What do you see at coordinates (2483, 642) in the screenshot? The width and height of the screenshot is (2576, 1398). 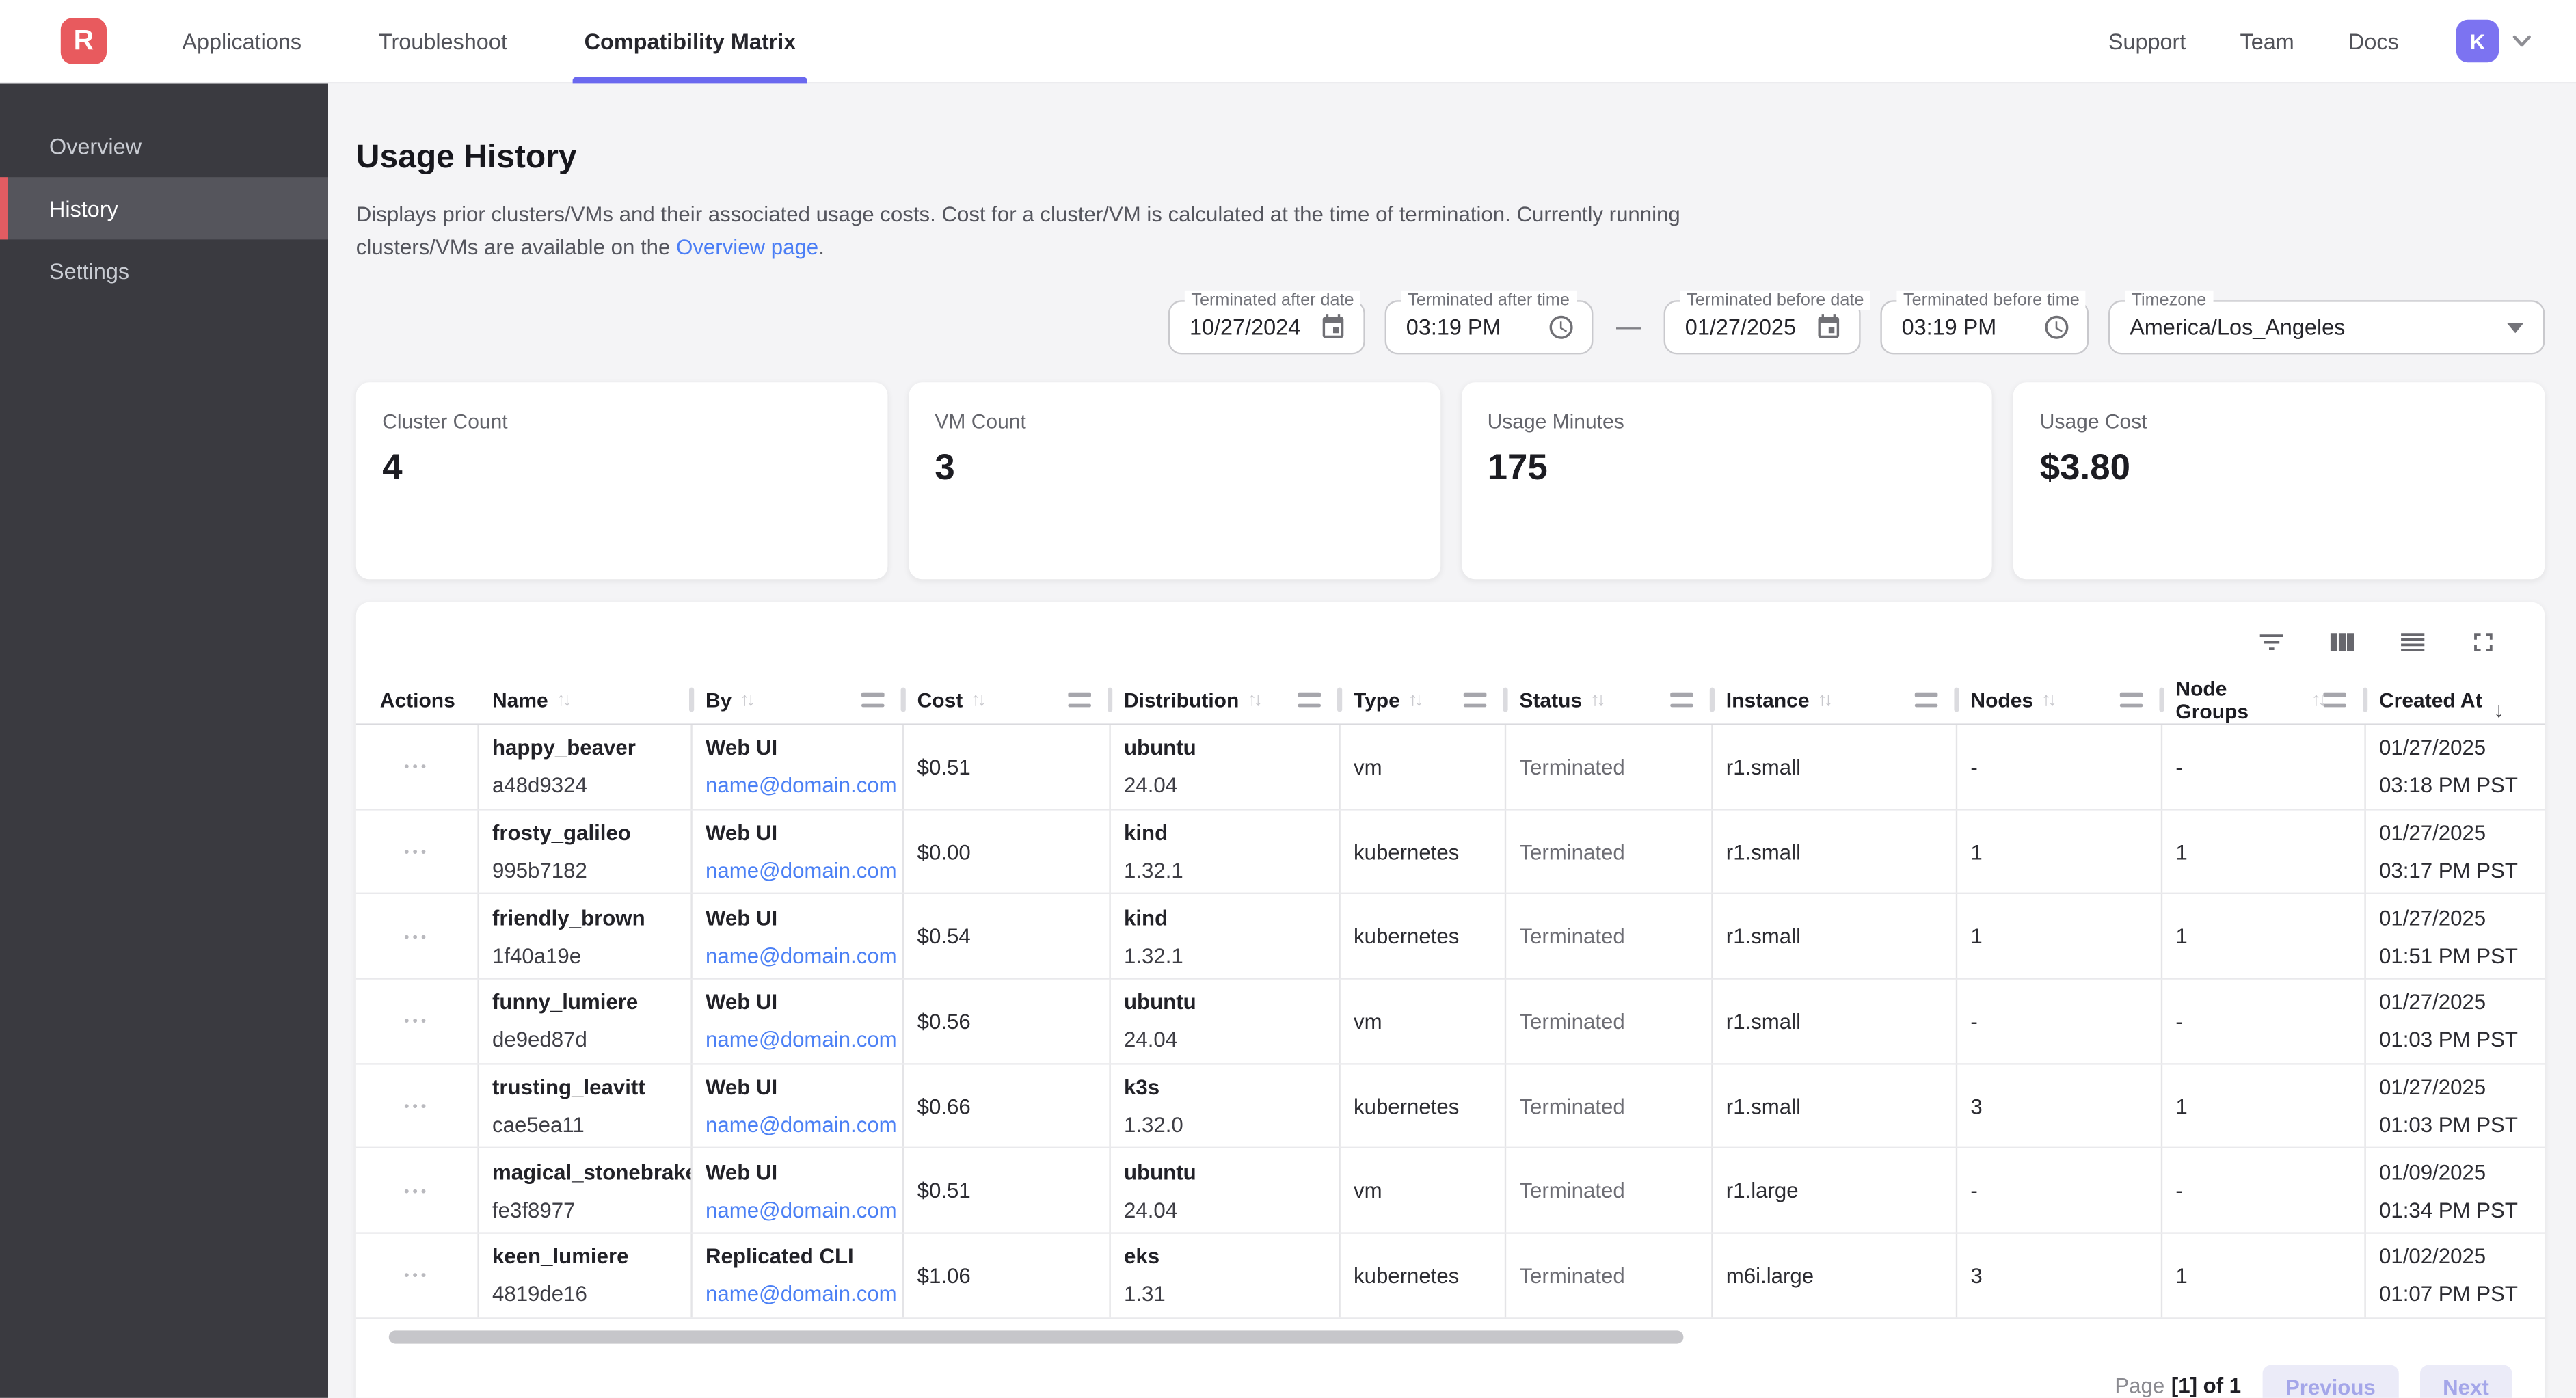 I see `fullscreen-icon` at bounding box center [2483, 642].